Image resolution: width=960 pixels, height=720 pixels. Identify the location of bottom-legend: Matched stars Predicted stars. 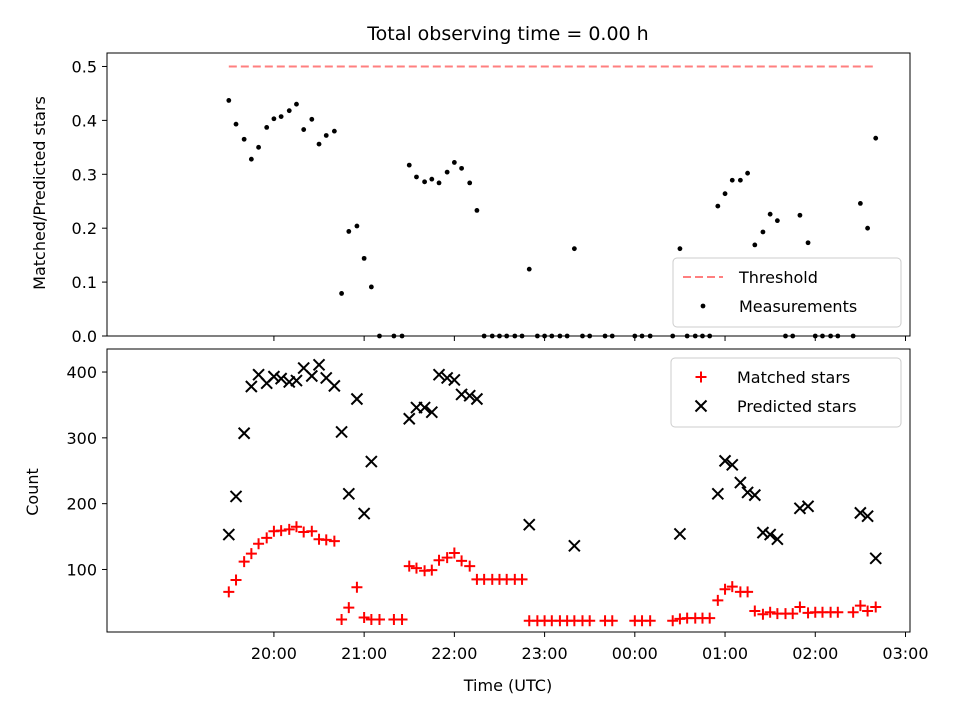
(786, 392).